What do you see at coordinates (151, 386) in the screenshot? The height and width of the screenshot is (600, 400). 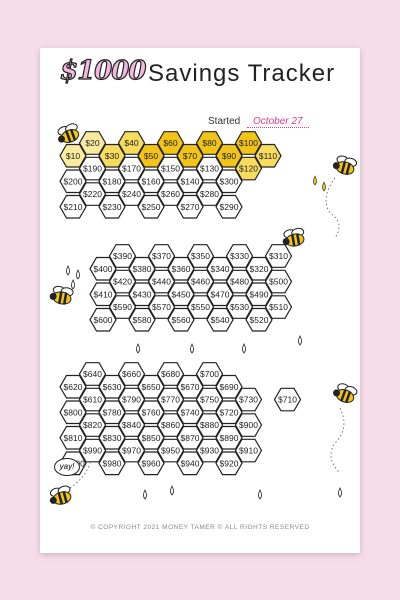 I see `savings-hex: $650` at bounding box center [151, 386].